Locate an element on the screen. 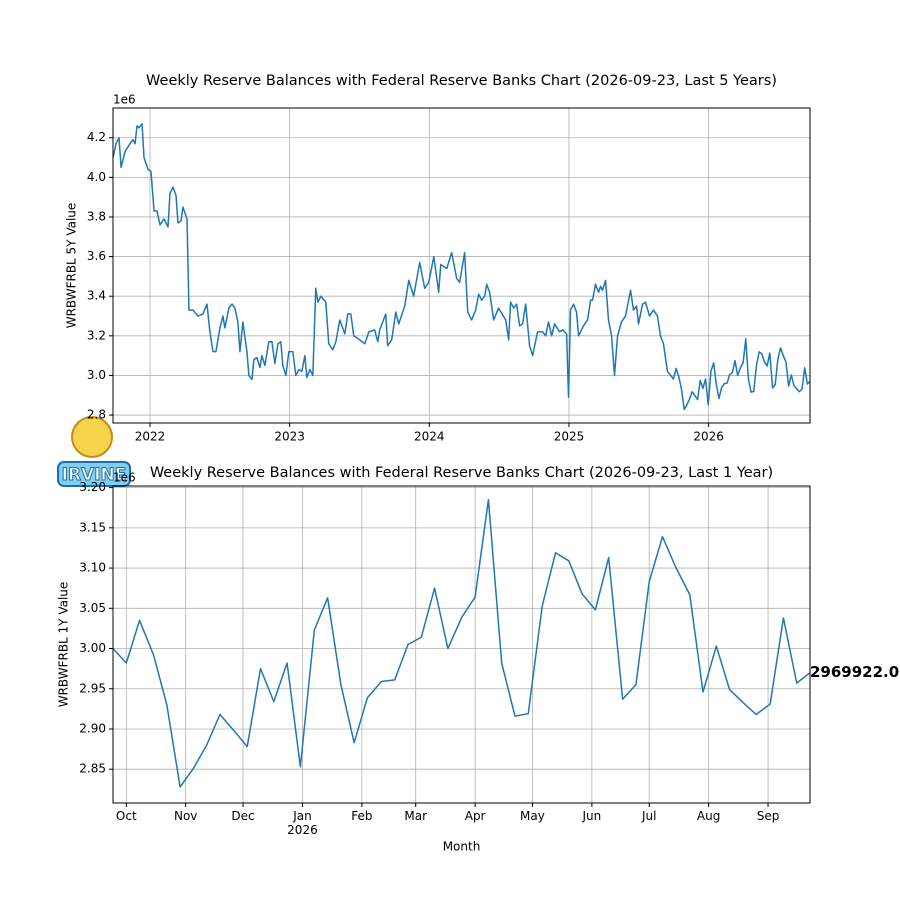 This screenshot has width=900, height=900. x-tick-label: May is located at coordinates (532, 816).